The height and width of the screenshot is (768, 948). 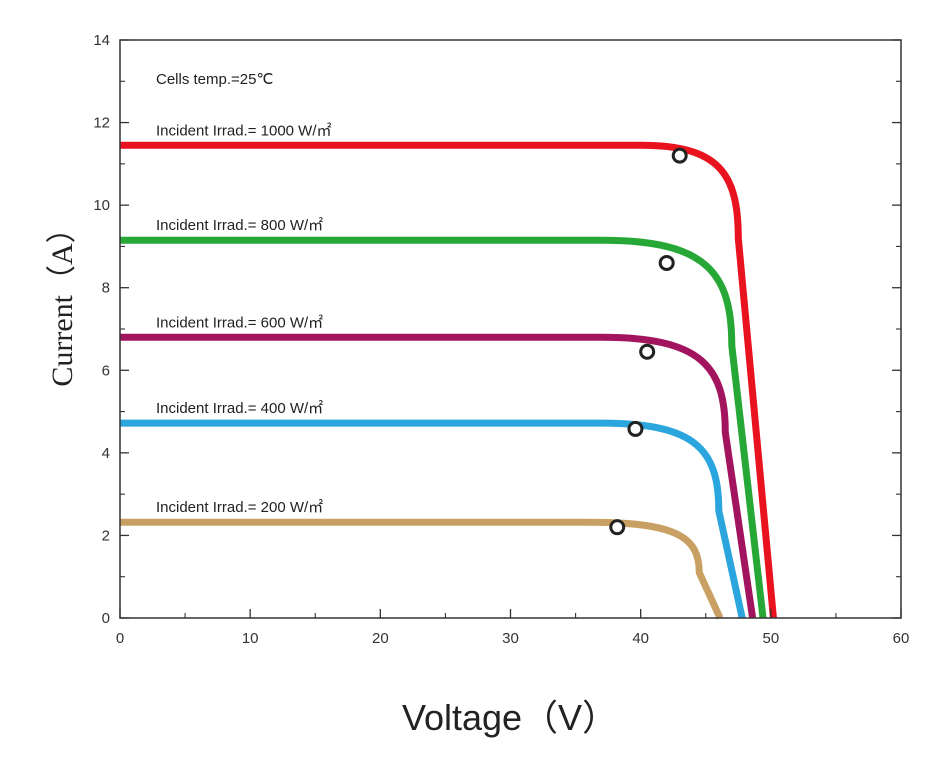 What do you see at coordinates (901, 638) in the screenshot?
I see `x-tick-label: 60` at bounding box center [901, 638].